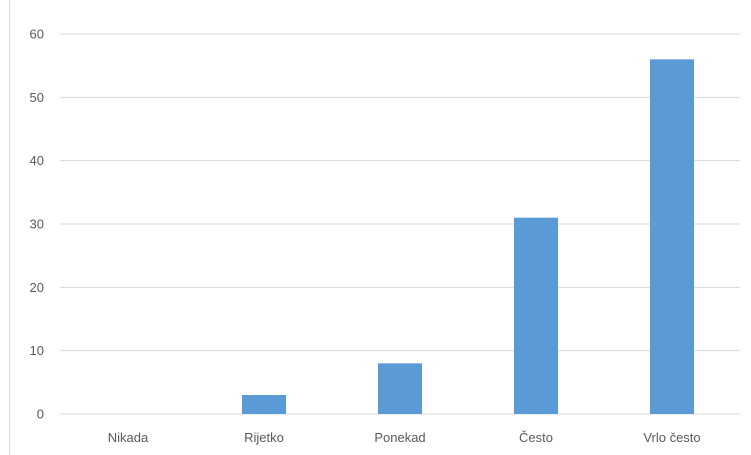 Image resolution: width=751 pixels, height=455 pixels. What do you see at coordinates (128, 437) in the screenshot?
I see `x-category-label: Nikada` at bounding box center [128, 437].